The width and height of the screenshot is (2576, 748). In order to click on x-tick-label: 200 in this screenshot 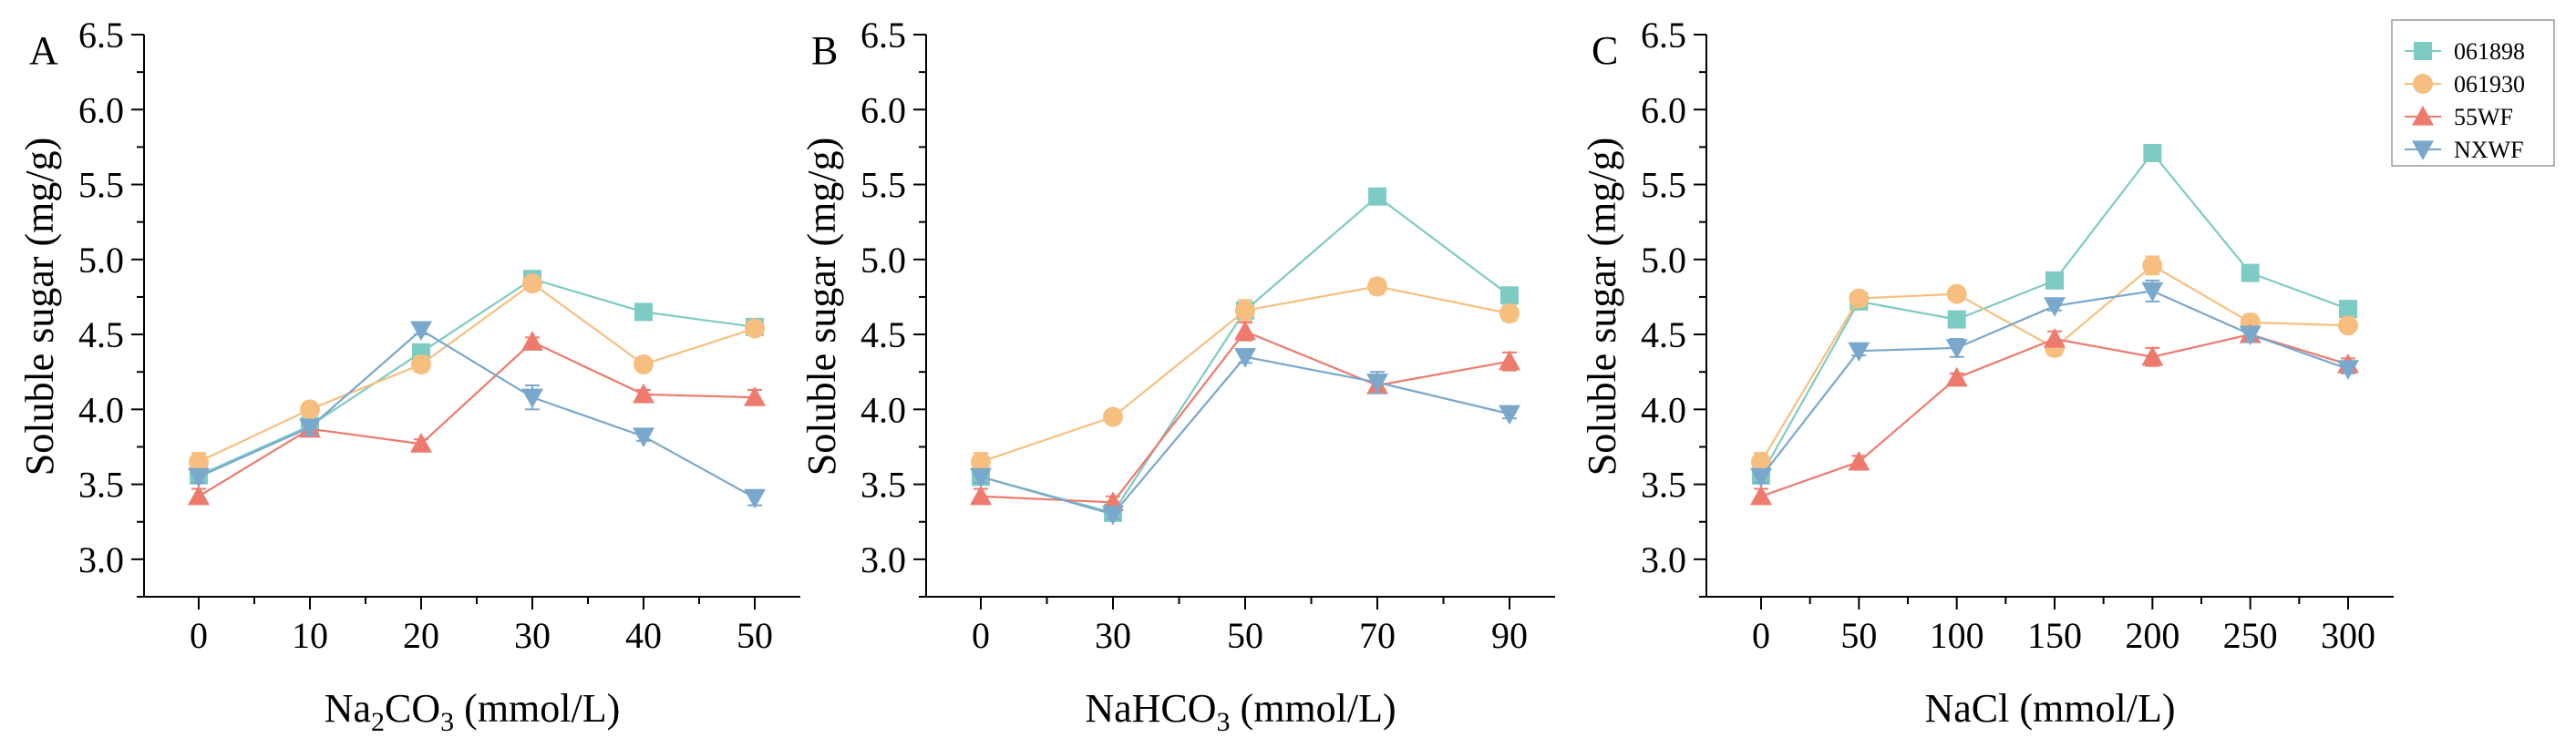, I will do `click(2152, 635)`.